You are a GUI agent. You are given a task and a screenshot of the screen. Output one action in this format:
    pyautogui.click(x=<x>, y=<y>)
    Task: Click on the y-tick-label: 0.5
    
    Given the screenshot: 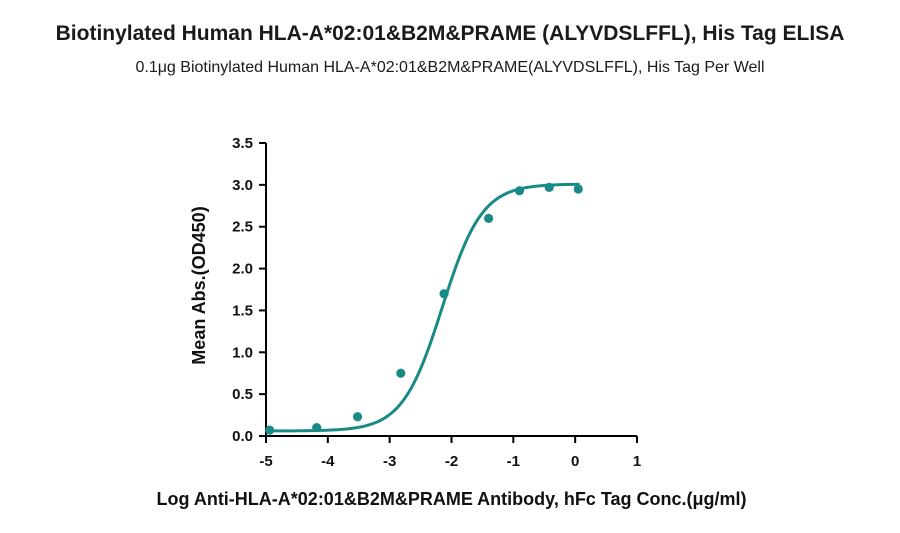 What is the action you would take?
    pyautogui.click(x=242, y=394)
    